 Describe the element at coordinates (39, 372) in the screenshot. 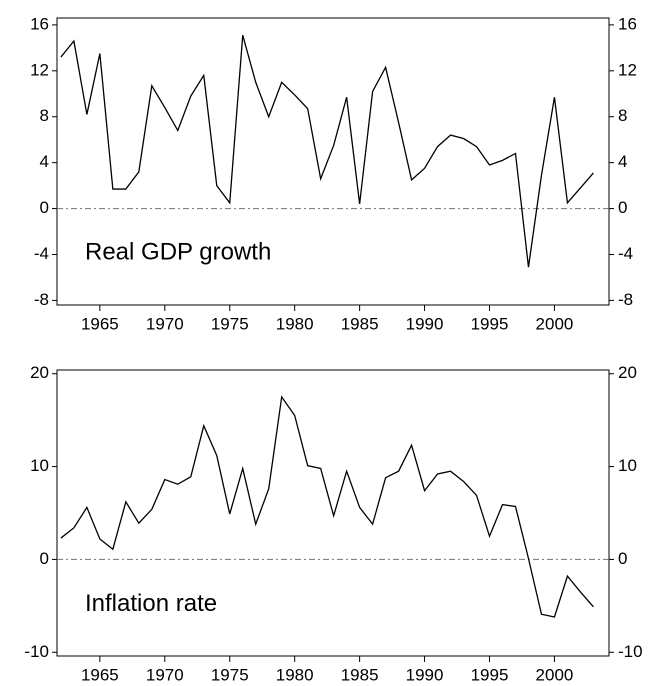

I see `y-tick-label: 20` at that location.